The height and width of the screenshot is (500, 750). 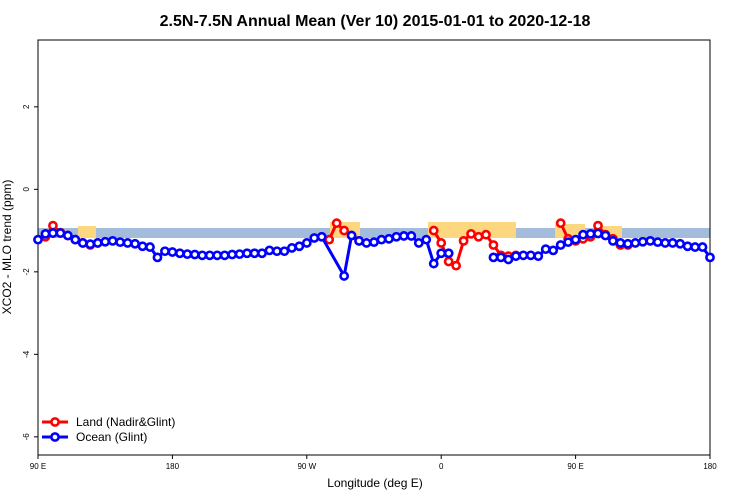 I want to click on y-axis-label: XCO2 - MLO trend (ppm), so click(x=7, y=247).